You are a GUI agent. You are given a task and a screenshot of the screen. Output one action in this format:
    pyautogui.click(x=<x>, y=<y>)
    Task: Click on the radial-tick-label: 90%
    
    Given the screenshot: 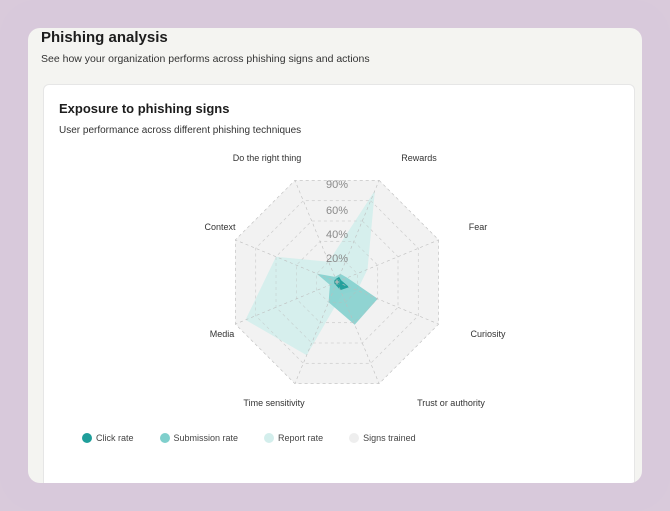 What is the action you would take?
    pyautogui.click(x=337, y=185)
    